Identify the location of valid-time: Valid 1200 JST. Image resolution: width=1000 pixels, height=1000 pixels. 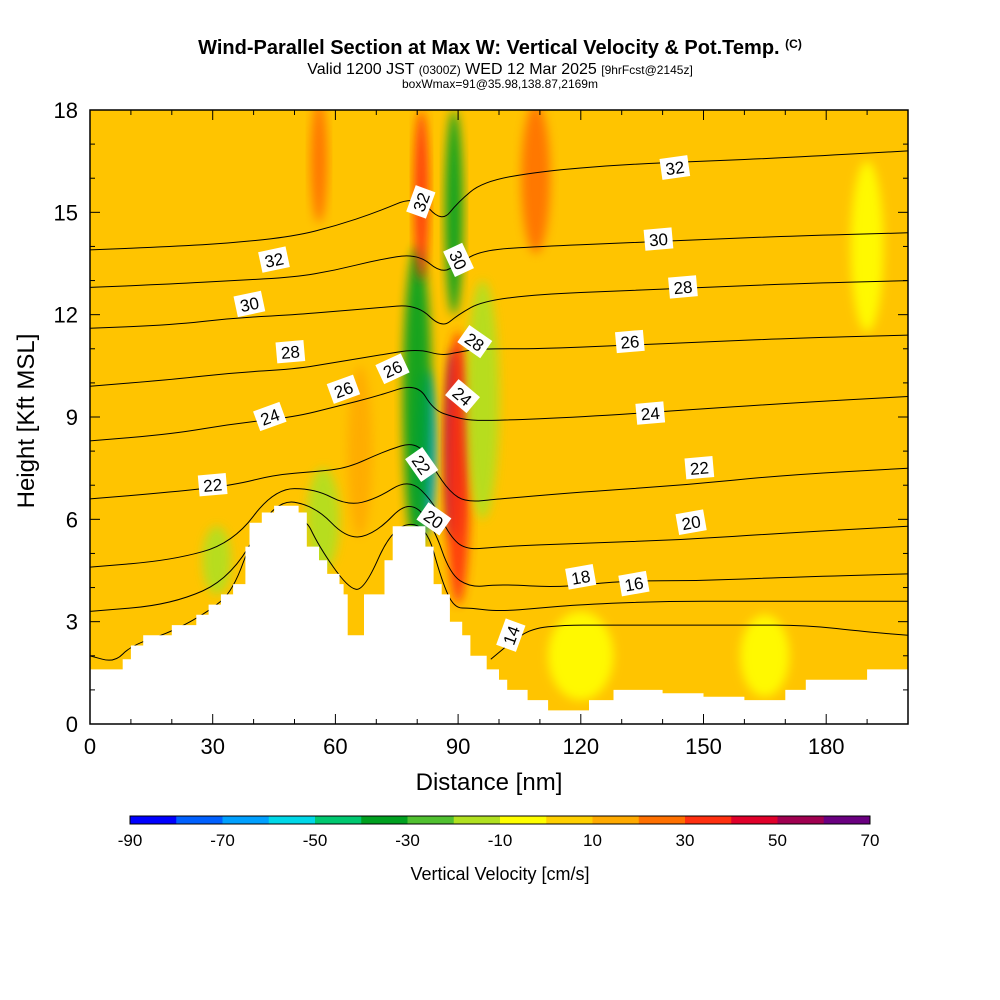
(361, 69).